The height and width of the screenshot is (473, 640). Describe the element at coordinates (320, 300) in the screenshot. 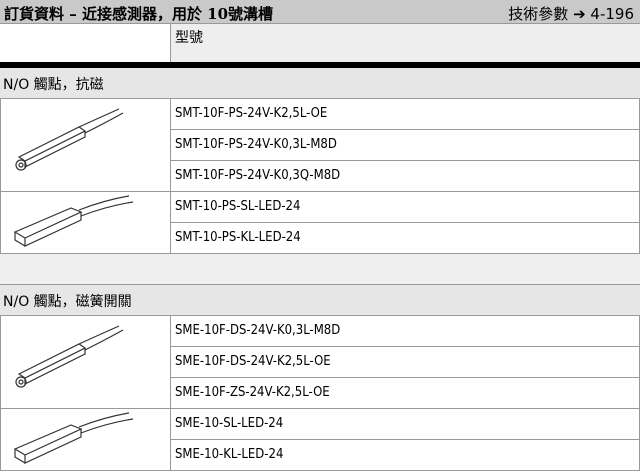

I see `section-title: N/O 觸點，磁簧開關` at that location.